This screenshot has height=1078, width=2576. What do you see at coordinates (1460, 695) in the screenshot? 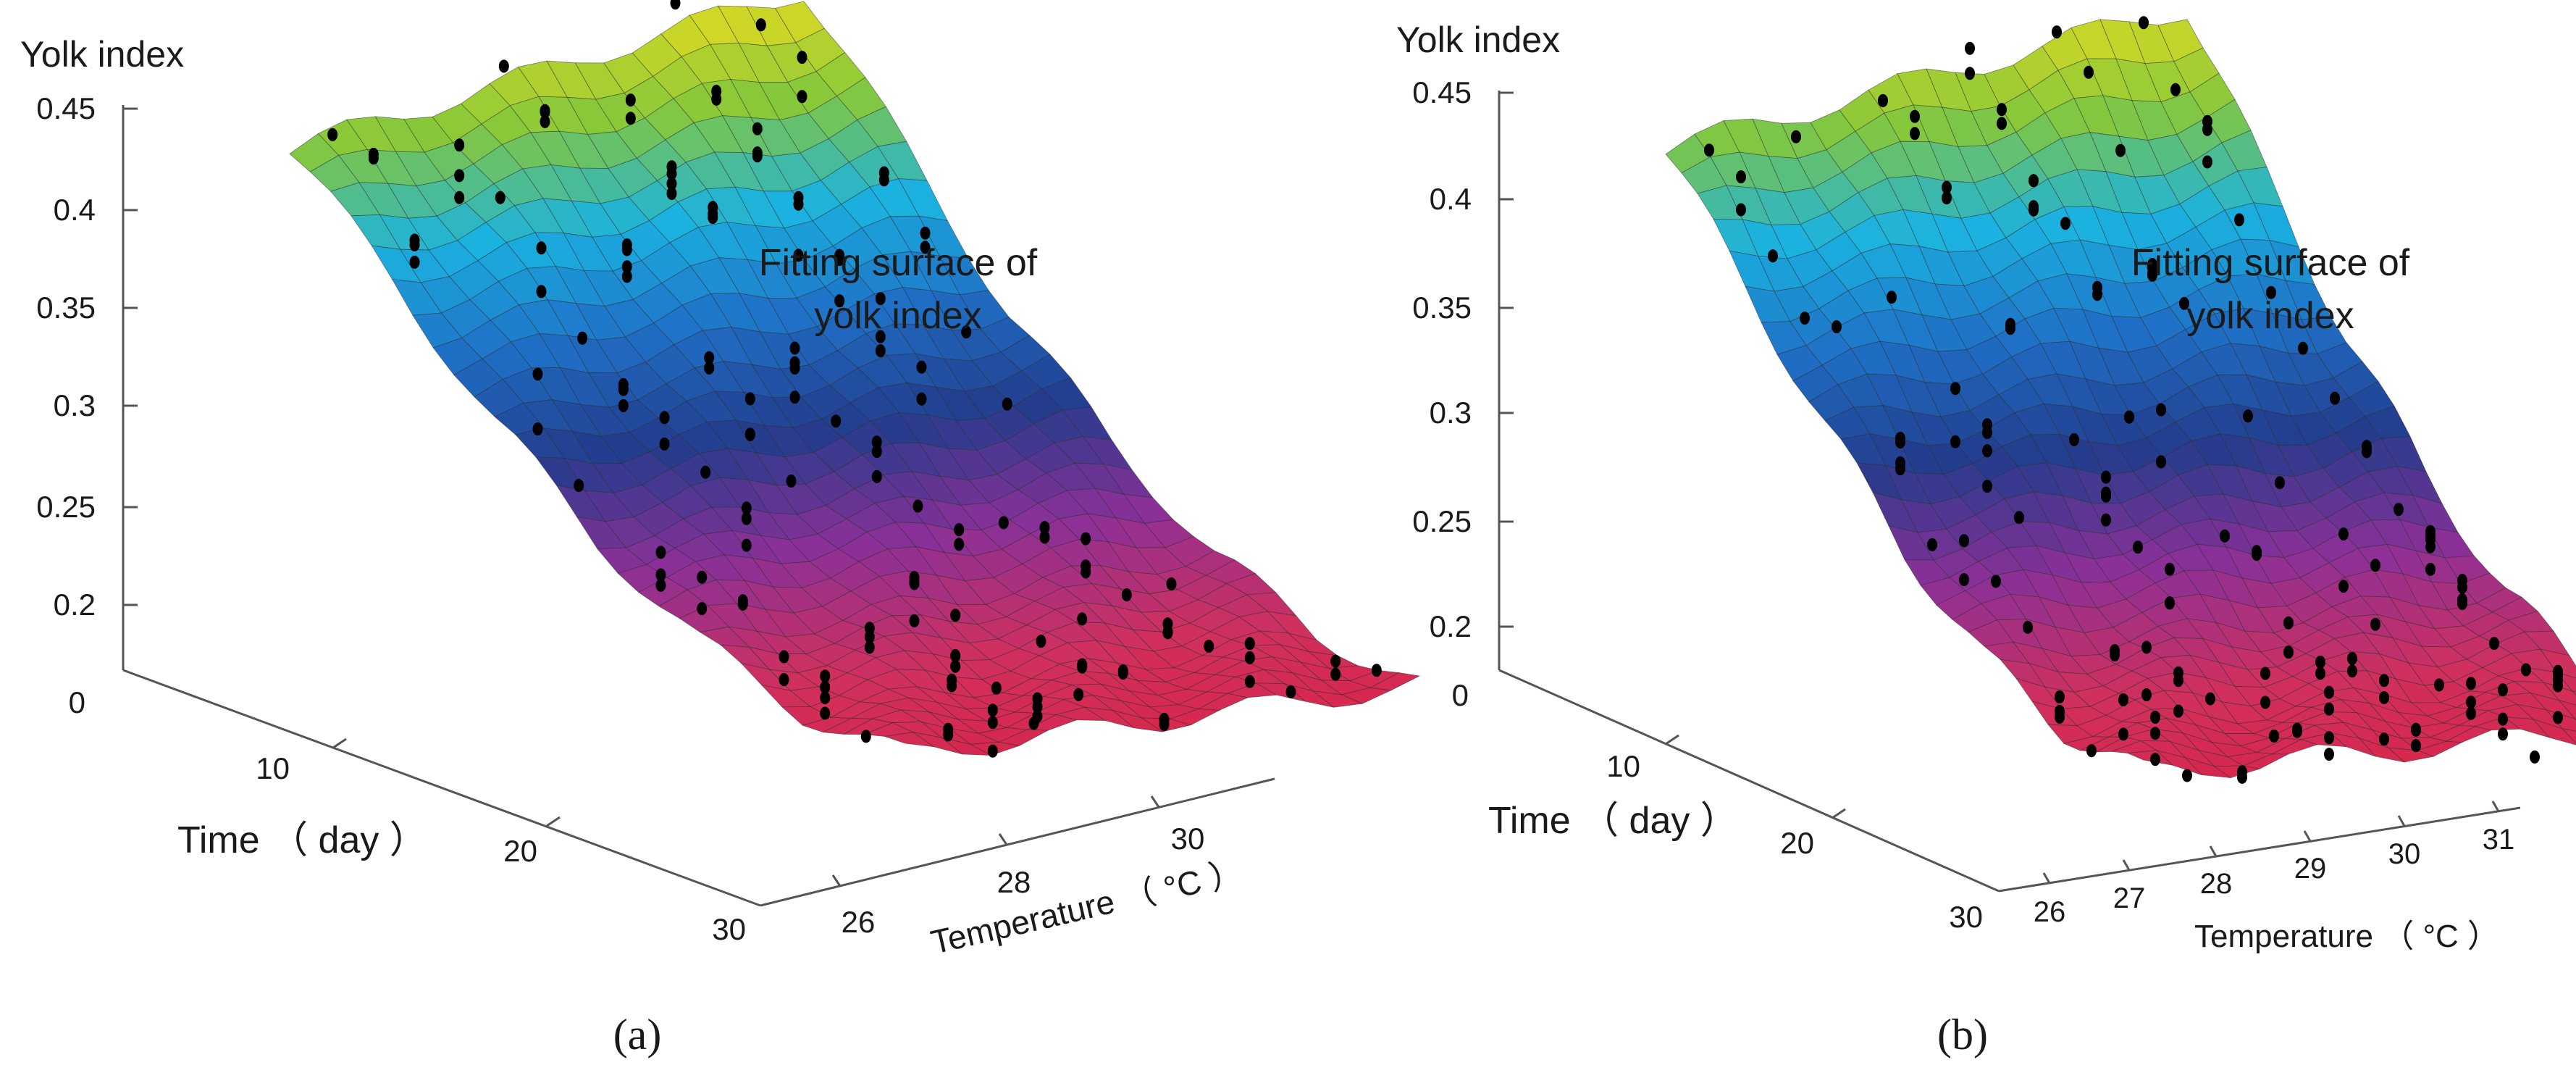
I see `time-tick-label: 0` at bounding box center [1460, 695].